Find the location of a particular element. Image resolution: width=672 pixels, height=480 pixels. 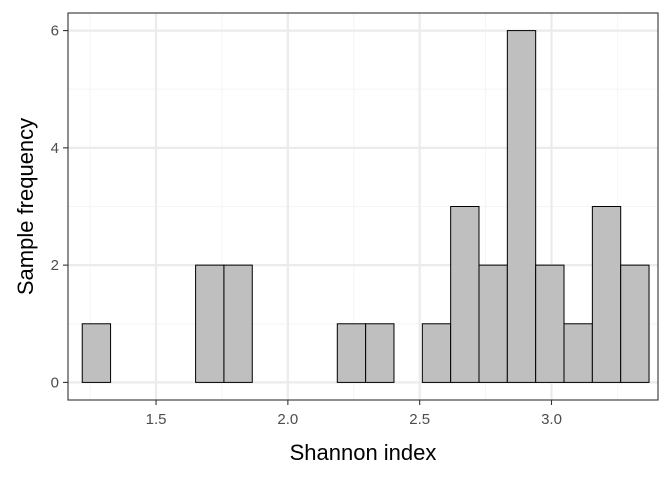

x-axis-title: Shannon index is located at coordinates (363, 452).